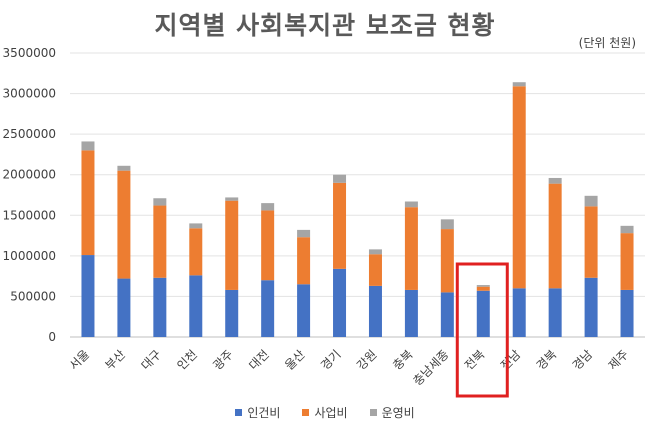 The height and width of the screenshot is (426, 650). Describe the element at coordinates (607, 43) in the screenshot. I see `unit-note: (단위 천원)` at that location.